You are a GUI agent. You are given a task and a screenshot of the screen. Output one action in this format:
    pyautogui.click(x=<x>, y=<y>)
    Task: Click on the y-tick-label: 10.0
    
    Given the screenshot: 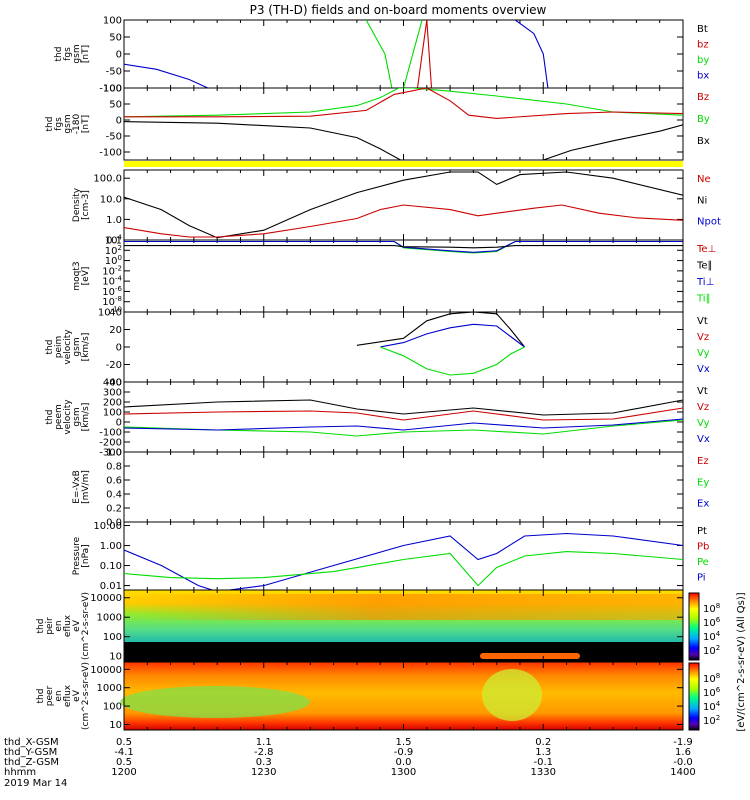 What is the action you would take?
    pyautogui.click(x=111, y=199)
    